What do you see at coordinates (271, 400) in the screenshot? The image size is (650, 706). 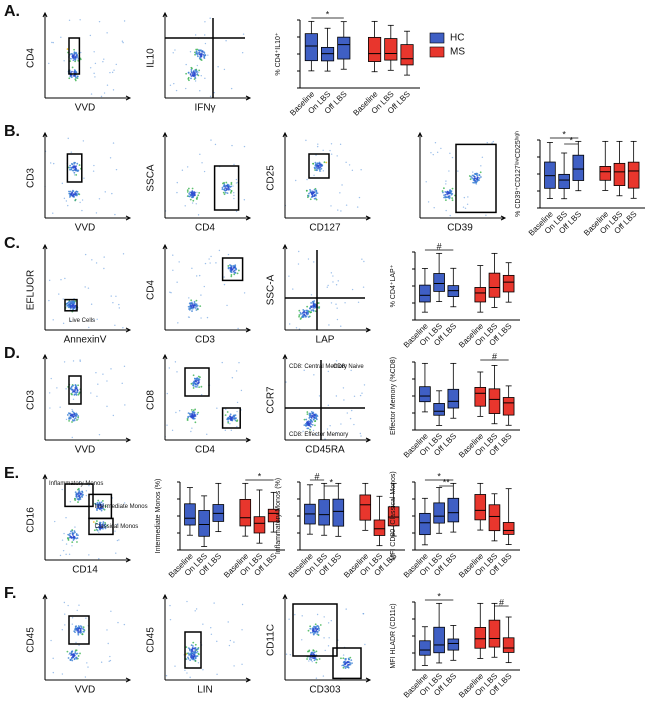 I see `axis-label: CCR7` at bounding box center [271, 400].